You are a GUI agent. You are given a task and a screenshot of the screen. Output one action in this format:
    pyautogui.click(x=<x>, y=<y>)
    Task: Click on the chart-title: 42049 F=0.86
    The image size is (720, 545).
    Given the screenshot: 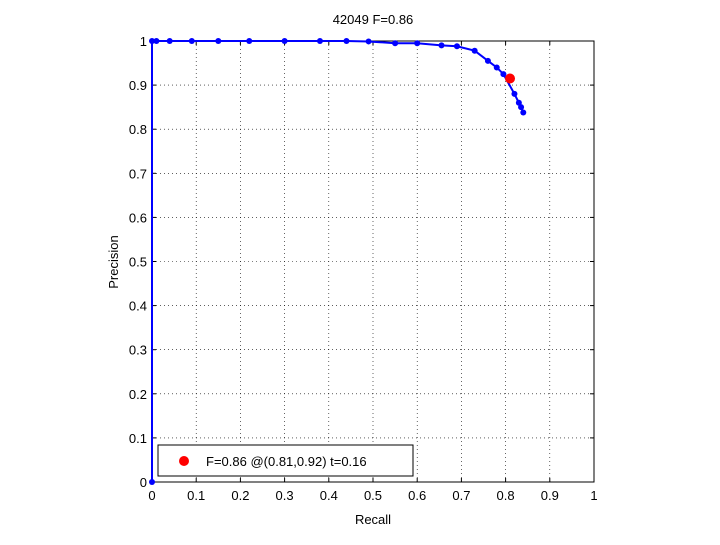 What is the action you would take?
    pyautogui.click(x=373, y=19)
    